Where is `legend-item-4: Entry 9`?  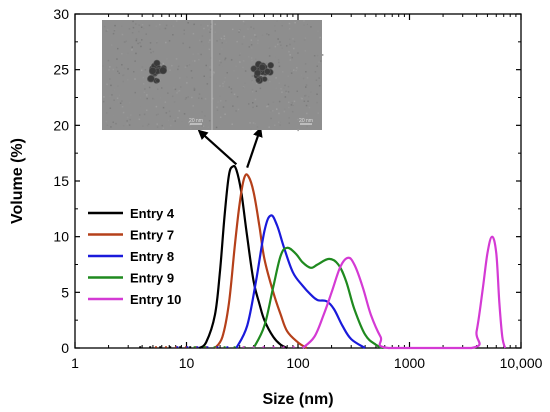 legend-item-4: Entry 9 is located at coordinates (131, 278).